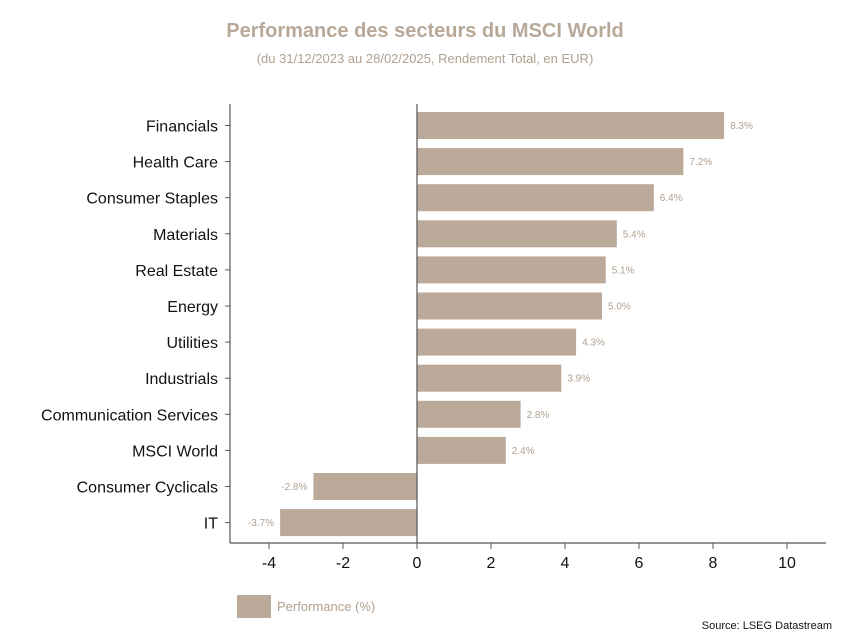 The image size is (850, 640). What do you see at coordinates (634, 234) in the screenshot?
I see `data-label: 5.4%` at bounding box center [634, 234].